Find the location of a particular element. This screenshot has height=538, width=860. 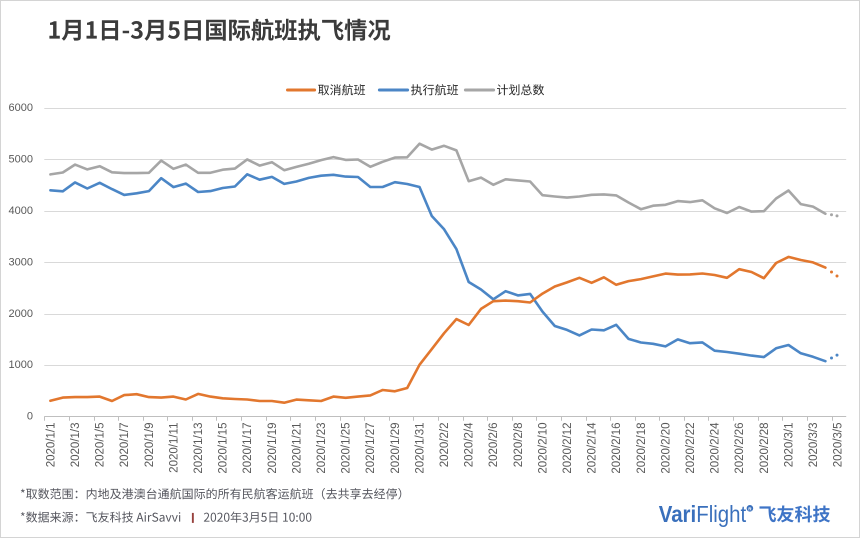

svg-text: 2020/3/5 is located at coordinates (839, 445).